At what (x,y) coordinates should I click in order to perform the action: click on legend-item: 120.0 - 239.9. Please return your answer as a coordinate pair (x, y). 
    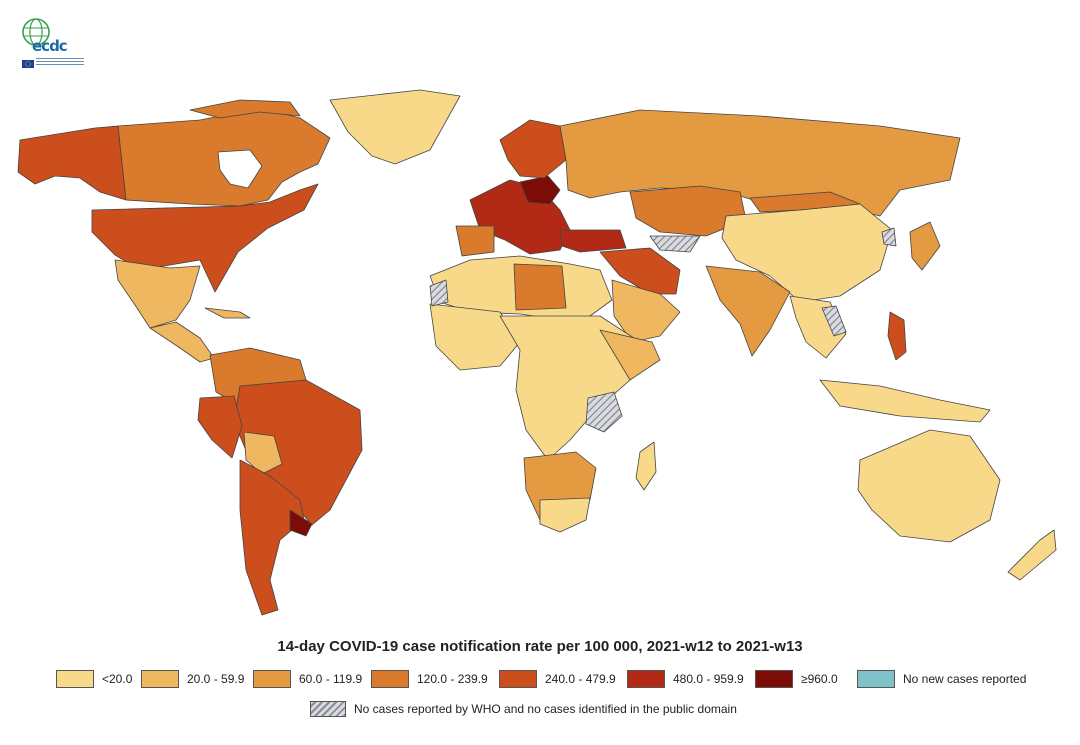
    Looking at the image, I should click on (435, 679).